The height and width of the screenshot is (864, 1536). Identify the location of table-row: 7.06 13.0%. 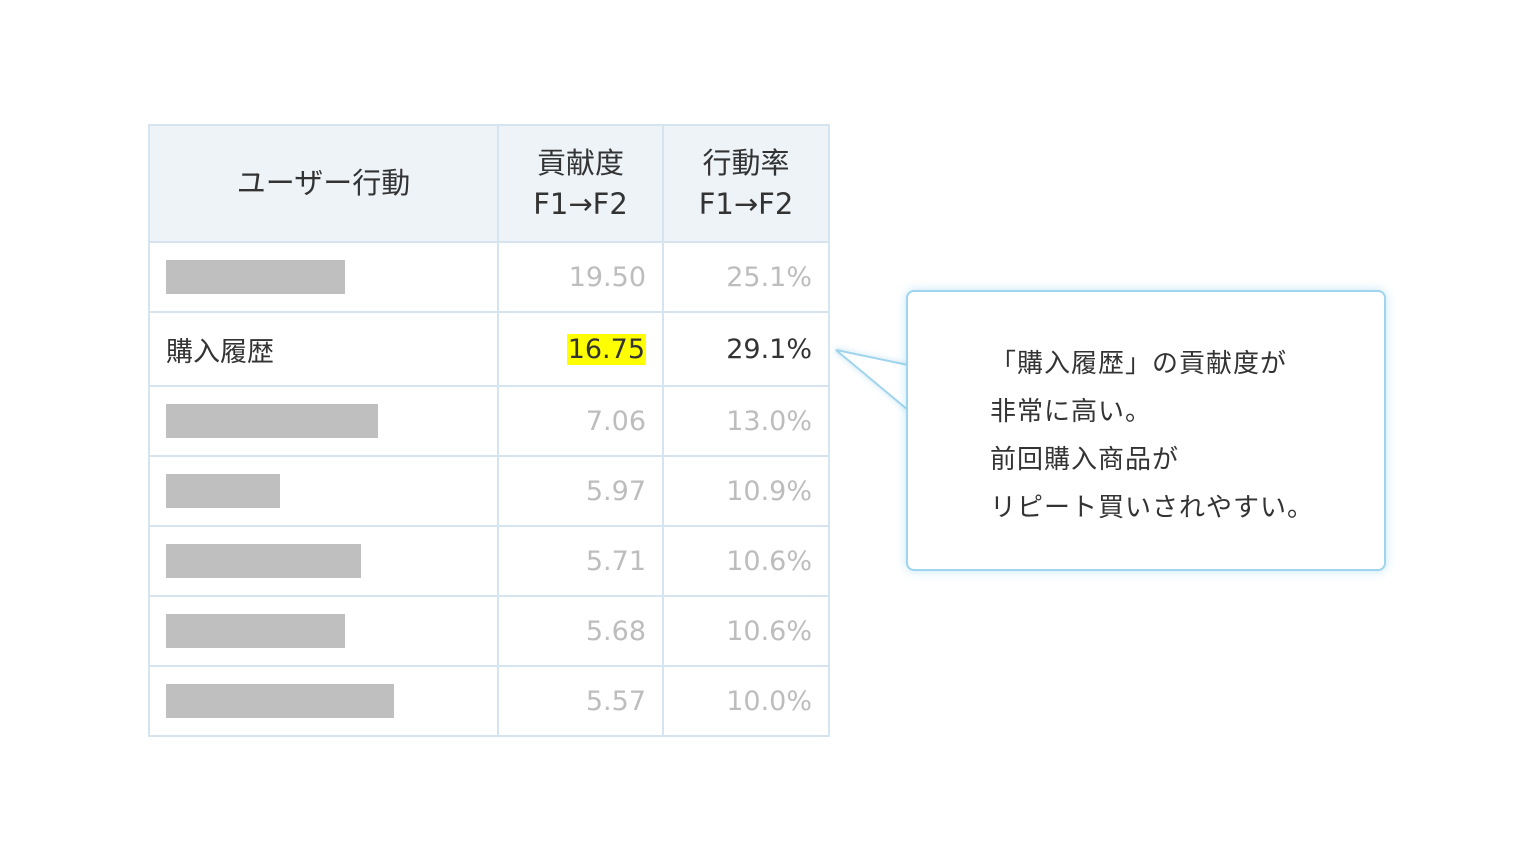
(489, 421).